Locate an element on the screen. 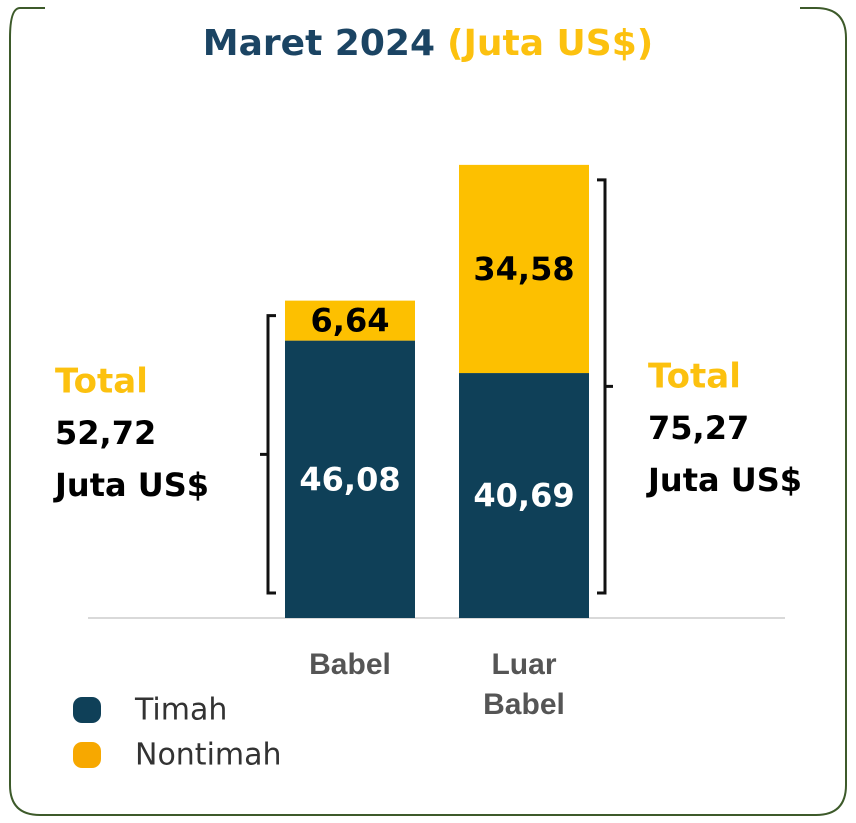 The height and width of the screenshot is (823, 856). total-value: 52,72 is located at coordinates (105, 433).